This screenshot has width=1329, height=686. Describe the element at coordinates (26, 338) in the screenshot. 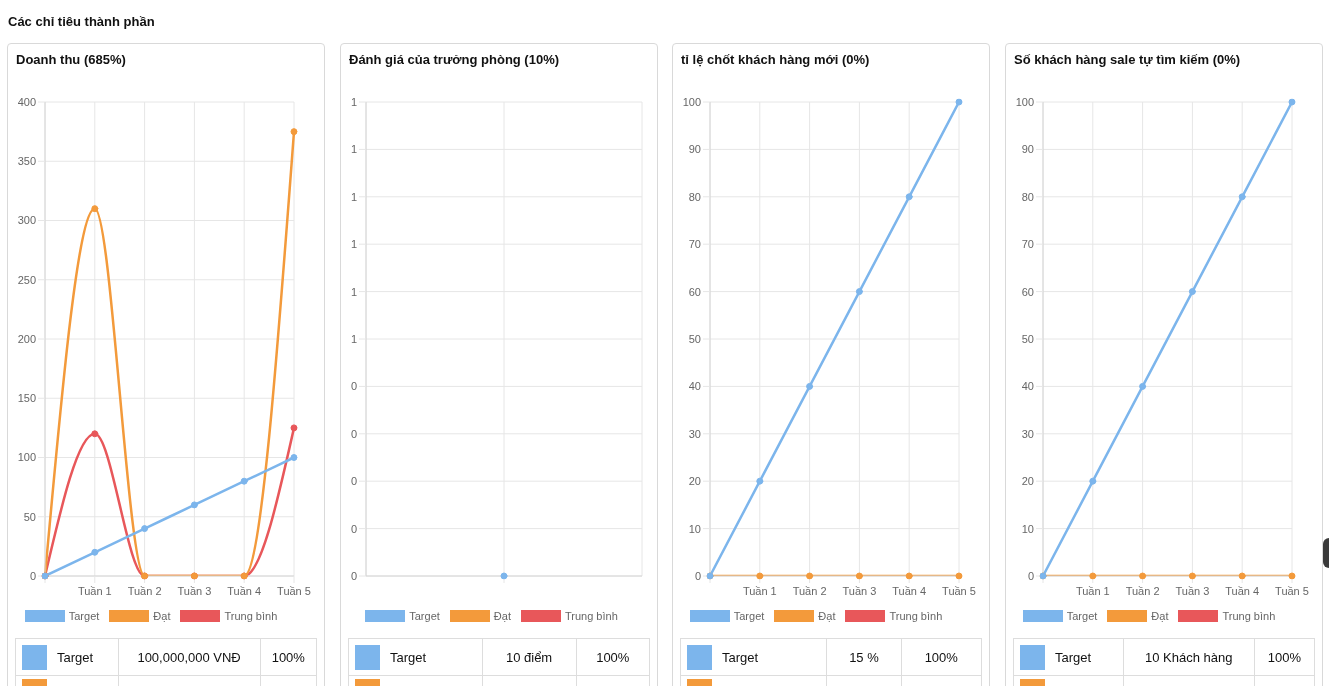

I see `y-tick-label: 200` at that location.